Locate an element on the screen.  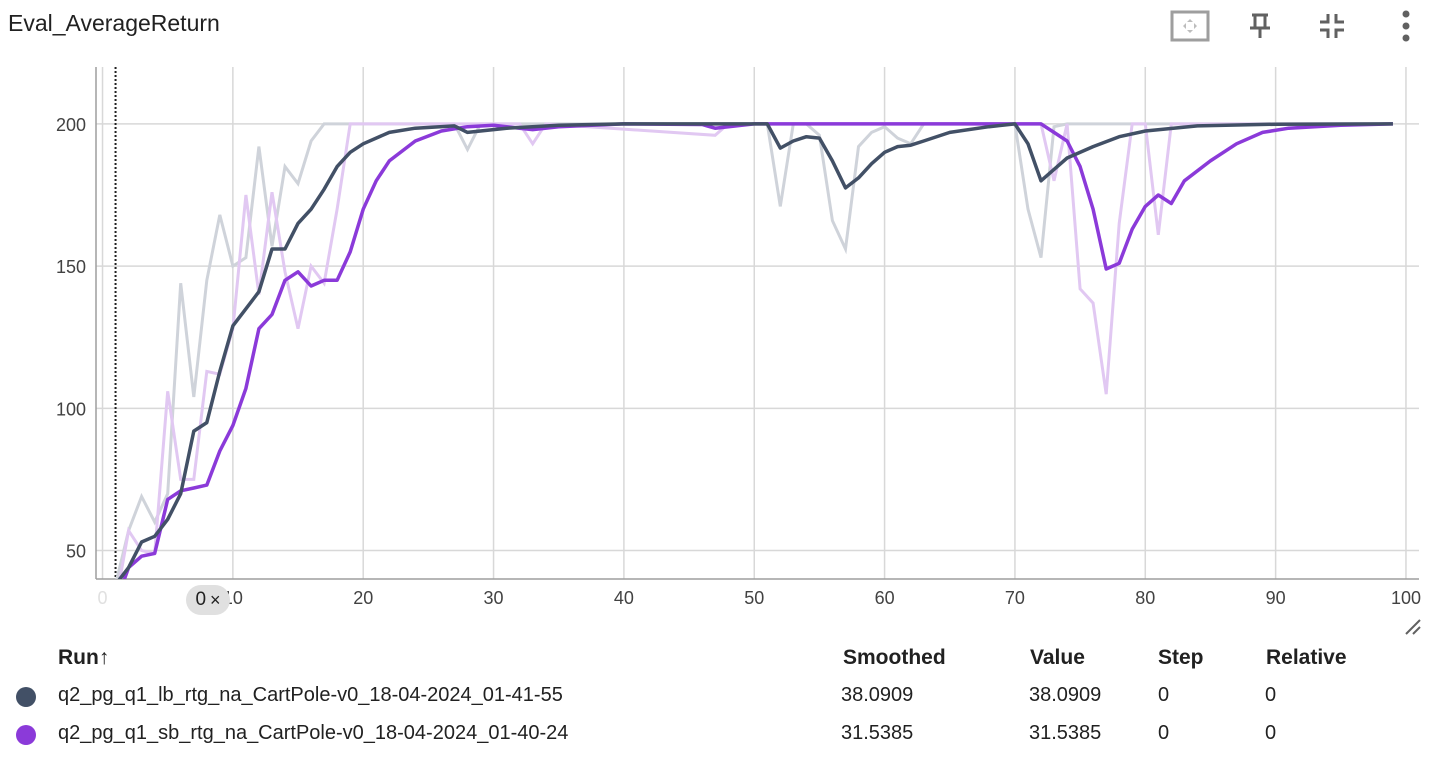
fit-to-data-icon is located at coordinates (1190, 26).